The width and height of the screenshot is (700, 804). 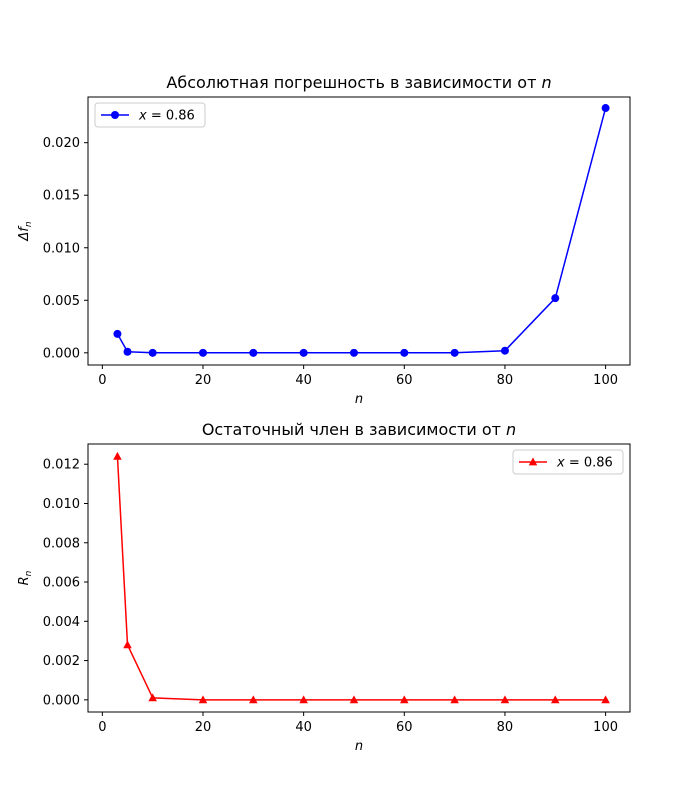 I want to click on chart1-legend-label: x = 0.86, so click(x=166, y=116).